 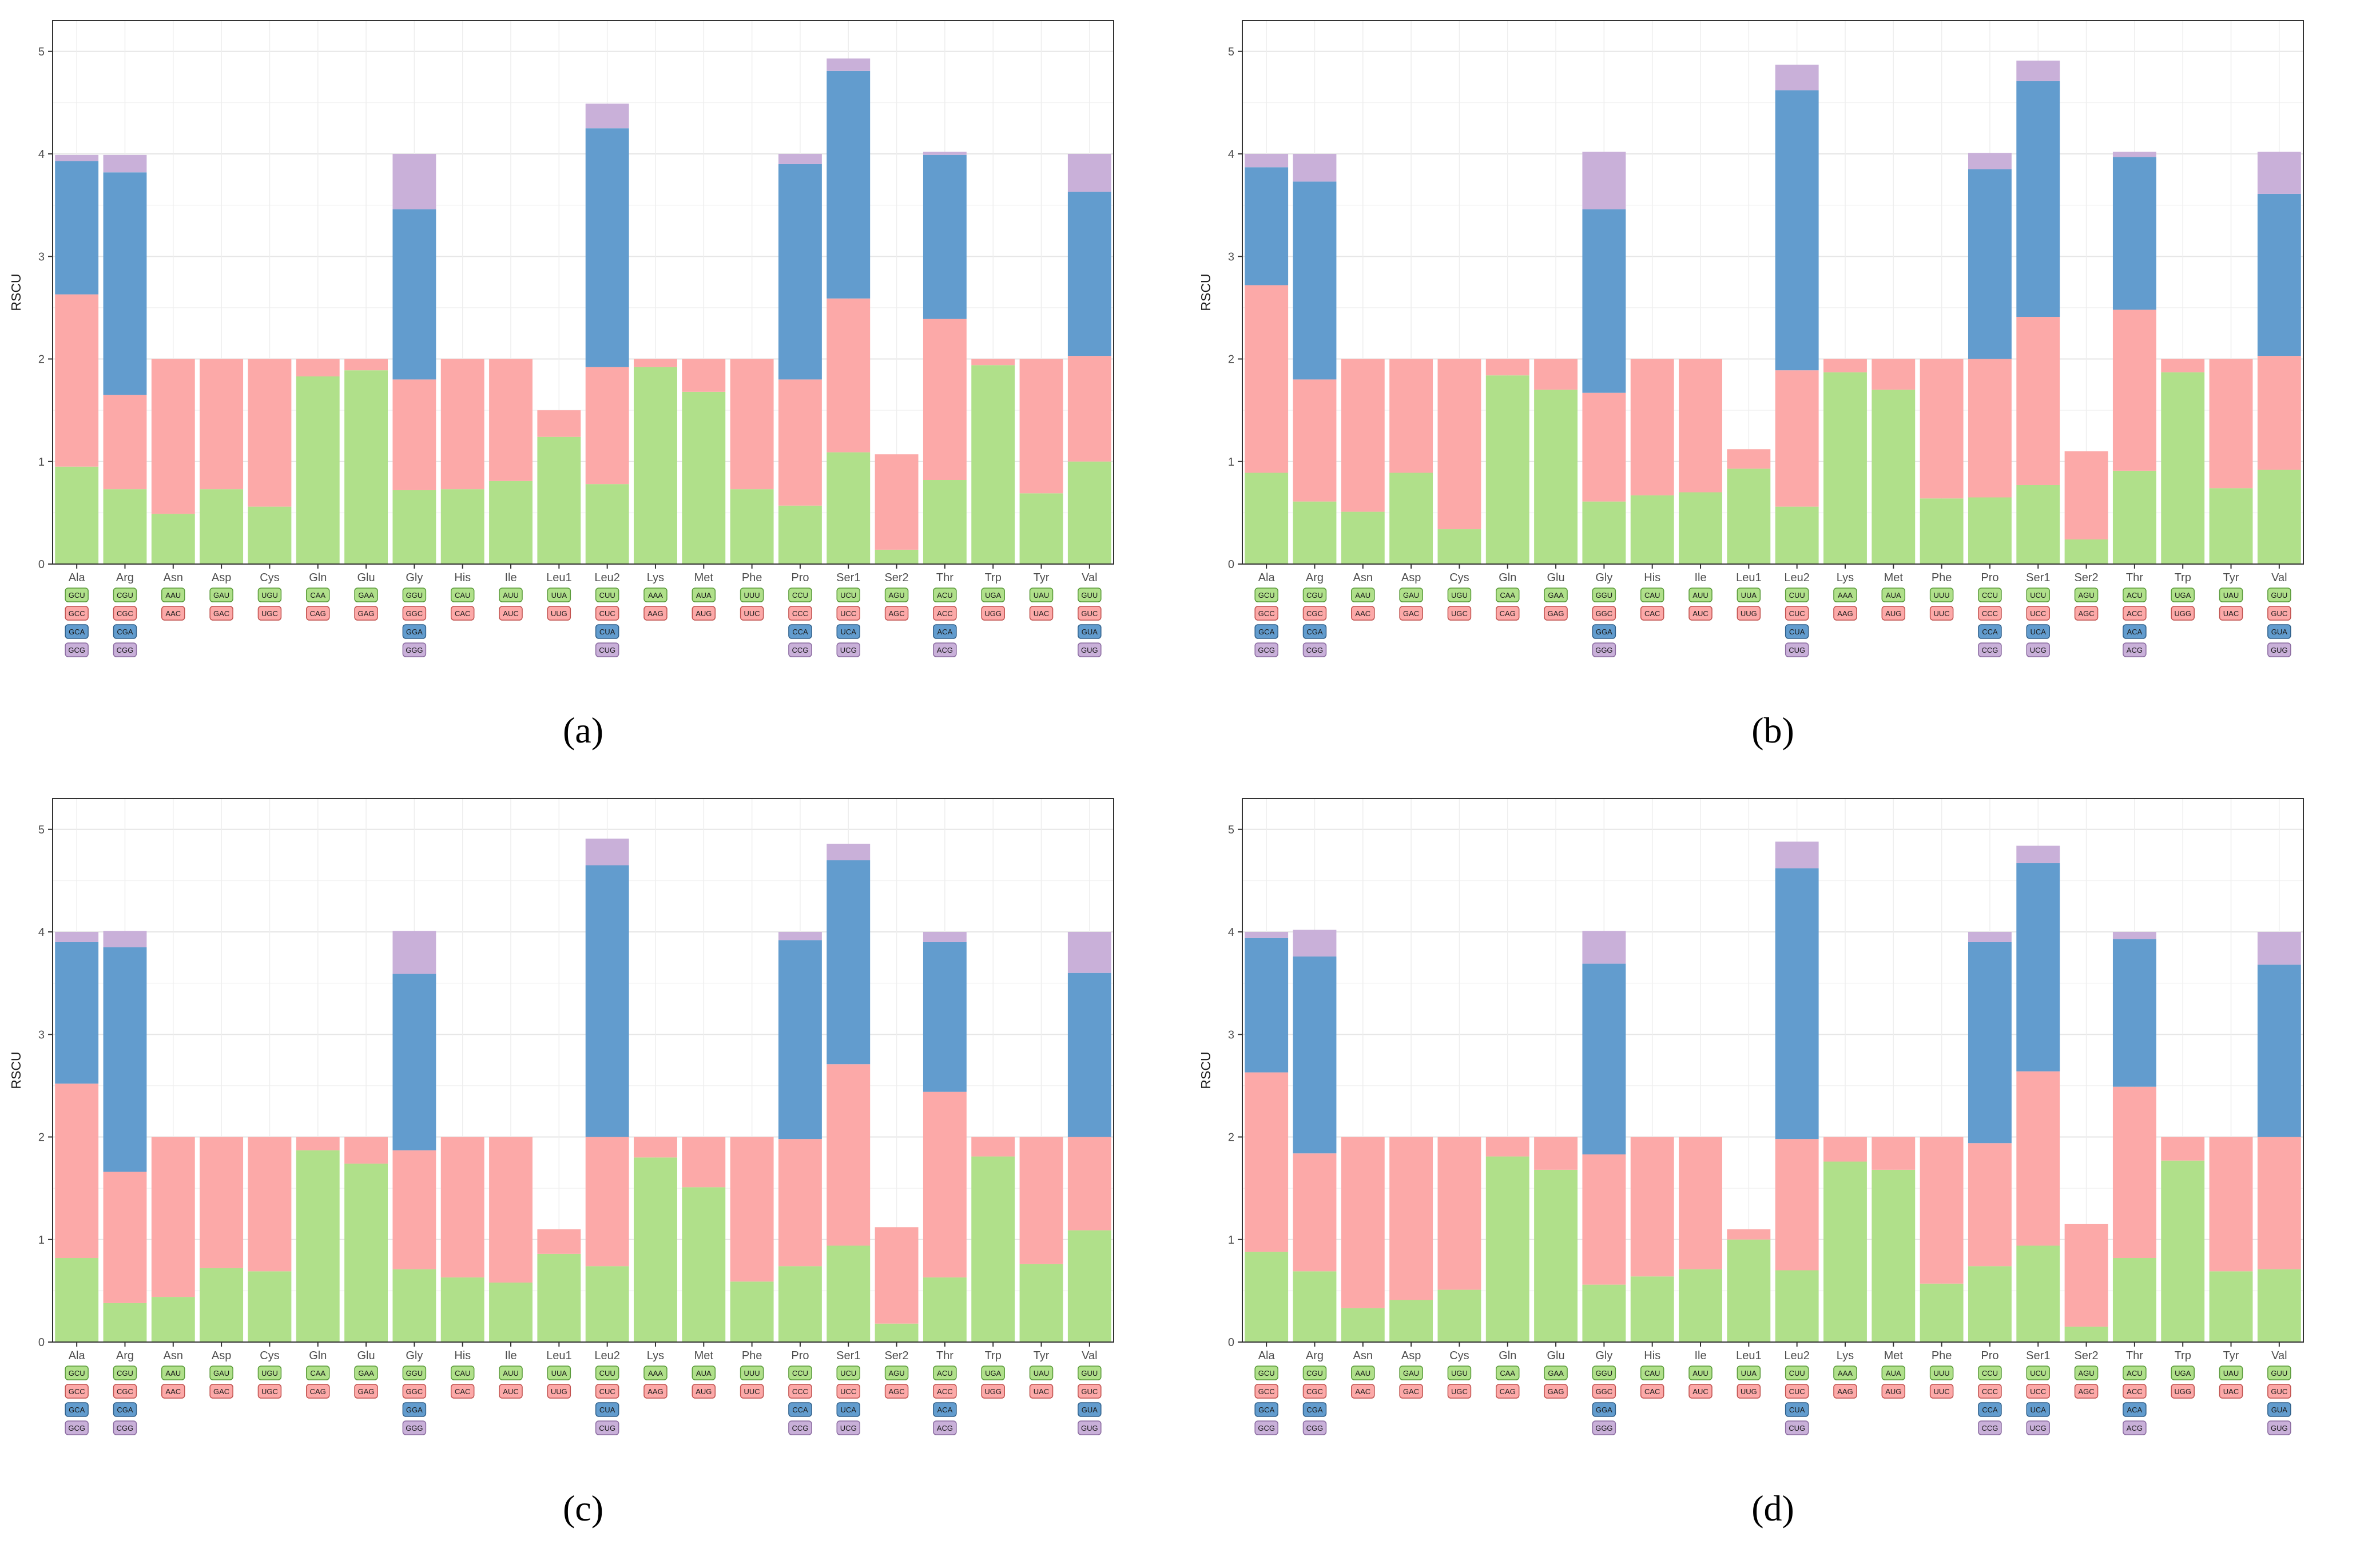 I want to click on codon-label: AUU, so click(x=510, y=595).